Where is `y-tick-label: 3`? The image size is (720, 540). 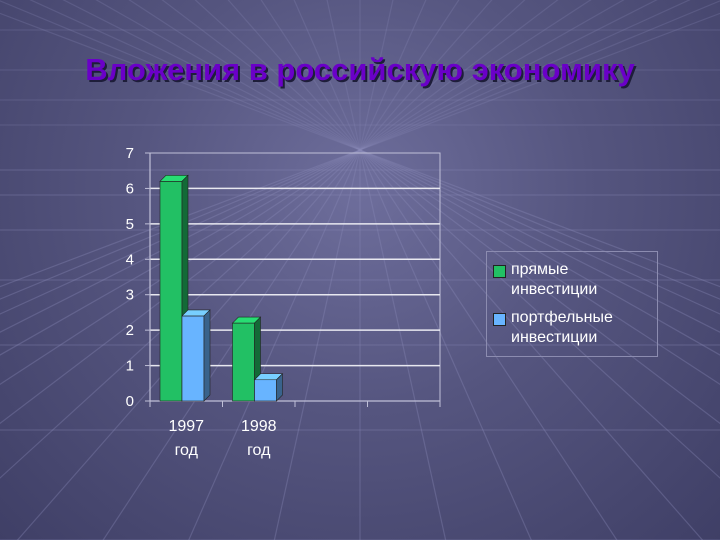 y-tick-label: 3 is located at coordinates (130, 295).